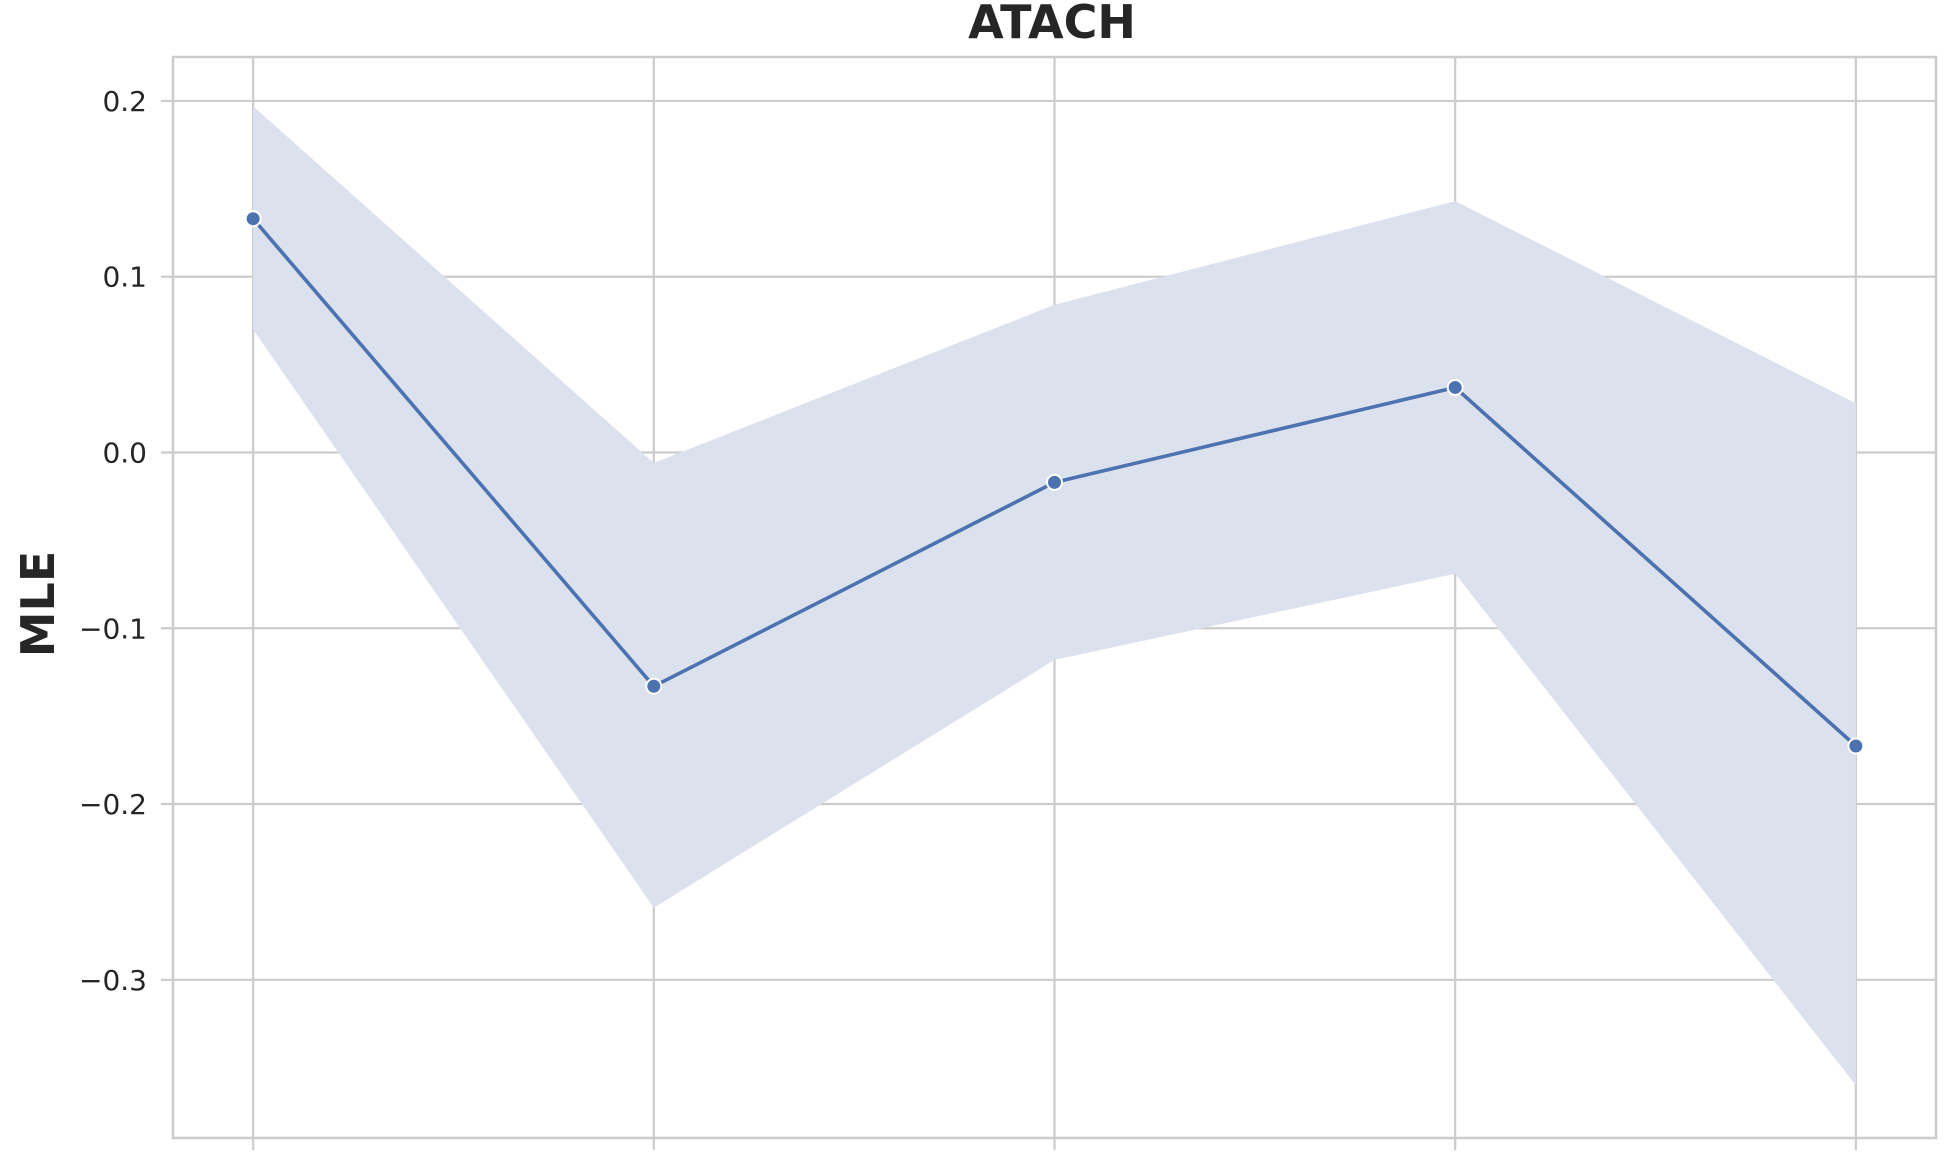 Image resolution: width=1946 pixels, height=1152 pixels. What do you see at coordinates (124, 101) in the screenshot?
I see `y-tick-label: 0.2` at bounding box center [124, 101].